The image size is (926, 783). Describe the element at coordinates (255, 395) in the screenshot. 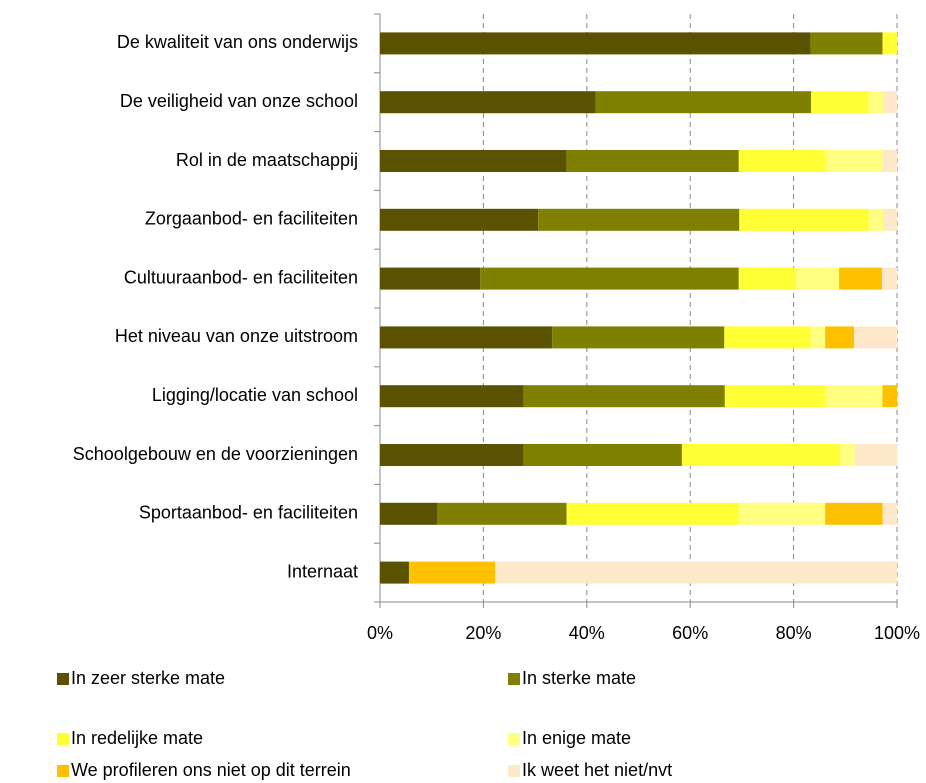

I see `y-tick-label: Ligging/locatie van school` at that location.